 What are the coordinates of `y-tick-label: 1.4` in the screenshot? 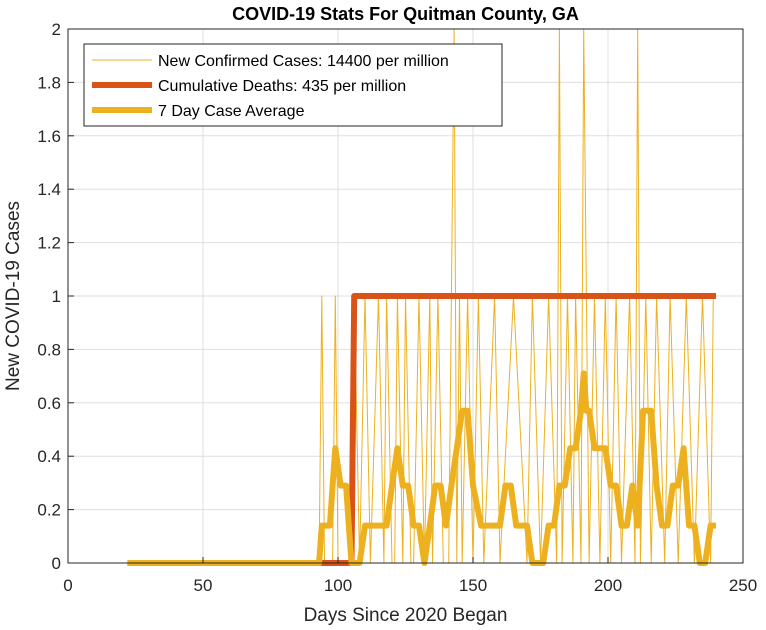 It's located at (49, 189).